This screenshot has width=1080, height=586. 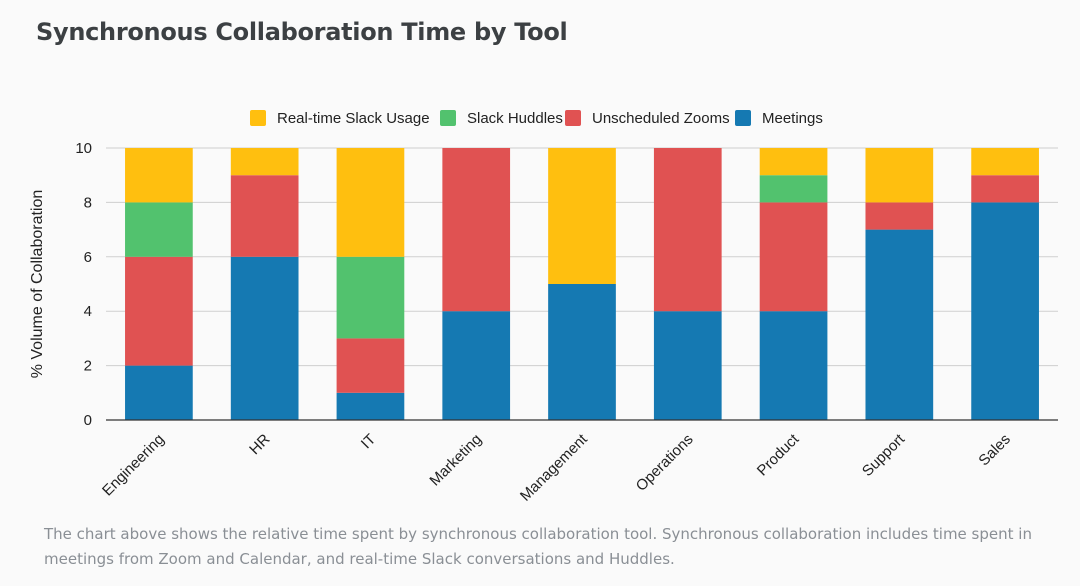 What do you see at coordinates (455, 460) in the screenshot?
I see `x-category-label: Marketing` at bounding box center [455, 460].